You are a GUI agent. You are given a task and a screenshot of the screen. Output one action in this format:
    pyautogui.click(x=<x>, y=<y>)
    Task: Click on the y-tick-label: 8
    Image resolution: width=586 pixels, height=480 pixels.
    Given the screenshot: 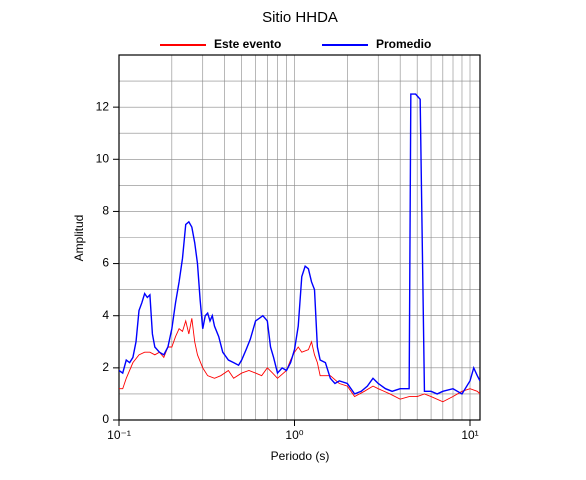 What is the action you would take?
    pyautogui.click(x=105, y=211)
    